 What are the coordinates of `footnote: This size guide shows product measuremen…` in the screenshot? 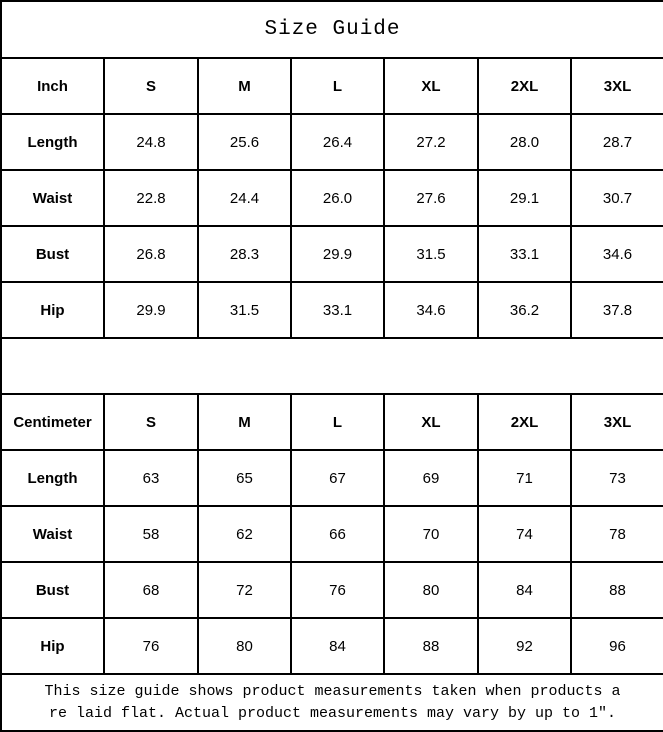 It's located at (331, 702).